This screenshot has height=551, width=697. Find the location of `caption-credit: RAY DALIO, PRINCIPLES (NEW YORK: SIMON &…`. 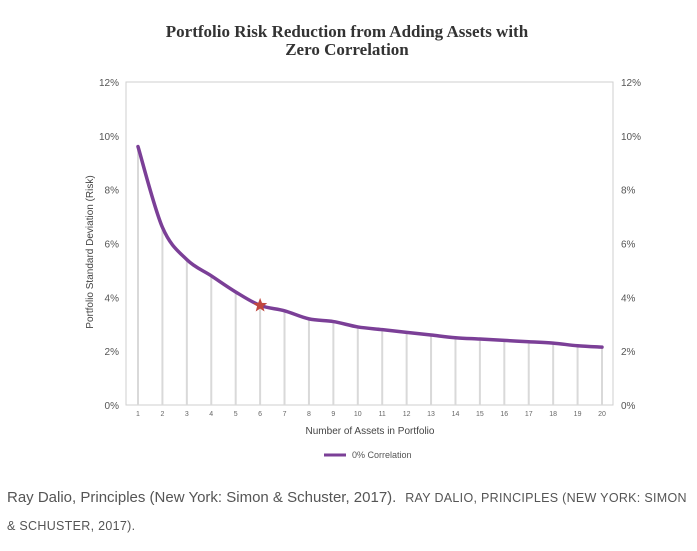

caption-credit: RAY DALIO, PRINCIPLES (NEW YORK: SIMON &… is located at coordinates (347, 512).